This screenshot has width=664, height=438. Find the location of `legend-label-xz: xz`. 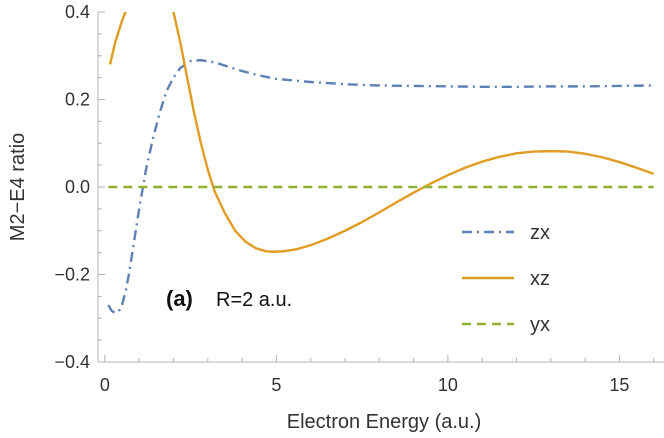

legend-label-xz: xz is located at coordinates (540, 279).